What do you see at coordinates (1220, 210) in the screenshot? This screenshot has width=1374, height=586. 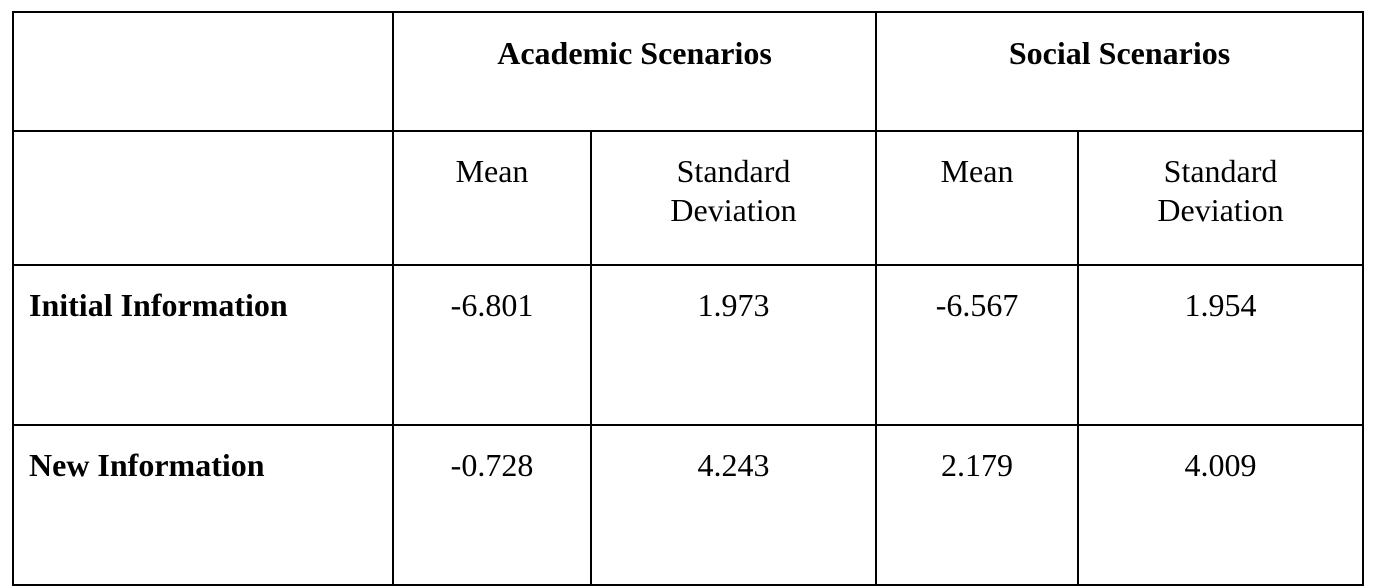 I see `social-sd-header-line2: Deviation` at bounding box center [1220, 210].